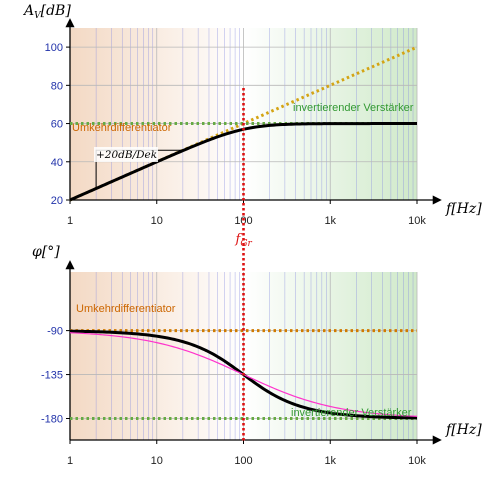  Describe the element at coordinates (51, 252) in the screenshot. I see `phase-ylabel-unit: [°]` at that location.